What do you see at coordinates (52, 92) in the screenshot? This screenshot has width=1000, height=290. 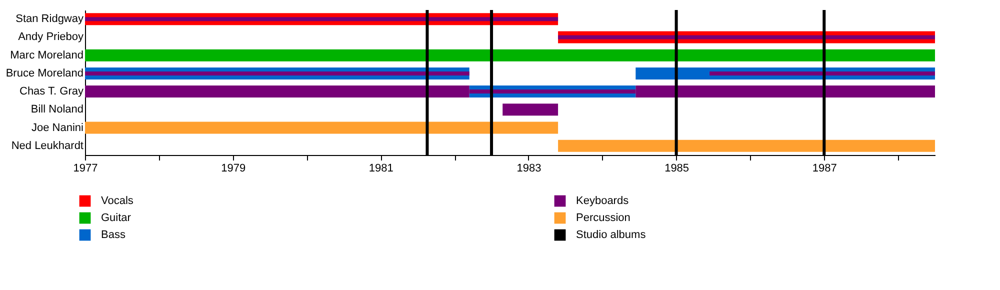 I see `y-tick-label: Chas T. Gray` at bounding box center [52, 92].